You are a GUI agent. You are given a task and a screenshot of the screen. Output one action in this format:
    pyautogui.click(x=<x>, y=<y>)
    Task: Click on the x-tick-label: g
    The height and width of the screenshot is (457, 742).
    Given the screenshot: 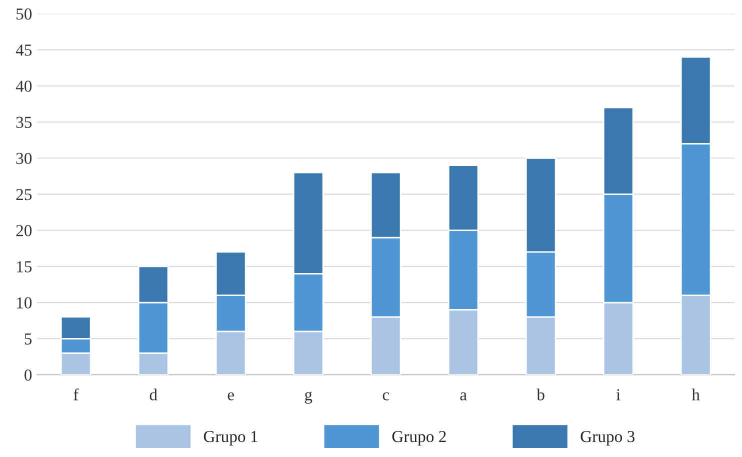 What is the action you would take?
    pyautogui.click(x=308, y=398)
    